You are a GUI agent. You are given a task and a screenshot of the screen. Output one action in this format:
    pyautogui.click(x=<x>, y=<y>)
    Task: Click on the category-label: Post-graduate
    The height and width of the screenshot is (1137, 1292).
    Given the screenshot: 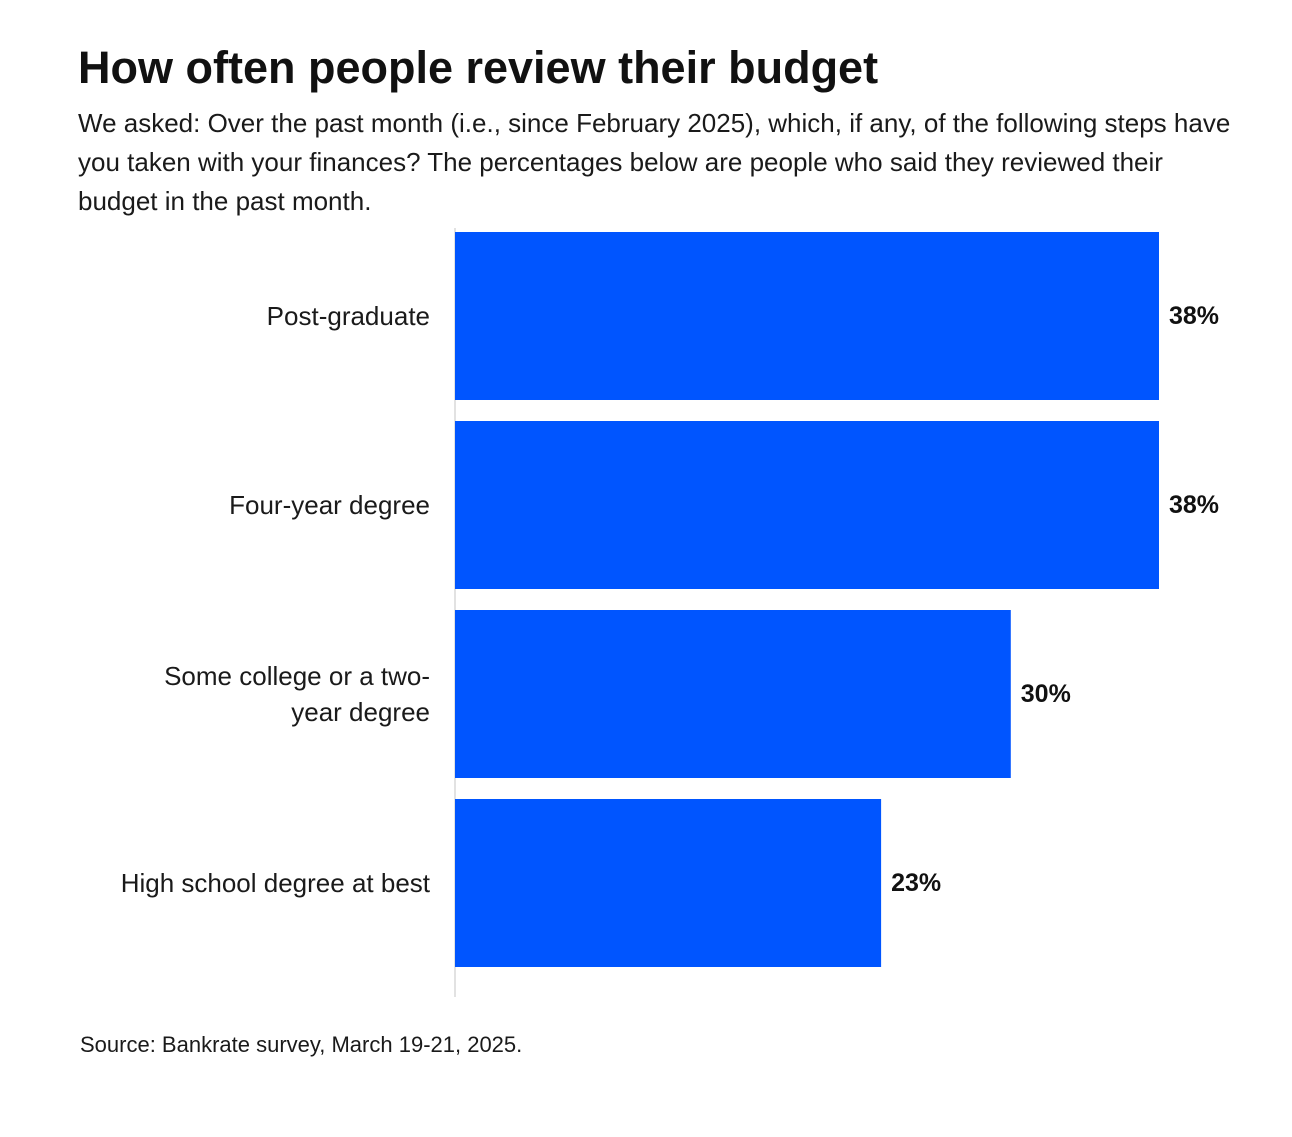 What is the action you would take?
    pyautogui.click(x=348, y=316)
    